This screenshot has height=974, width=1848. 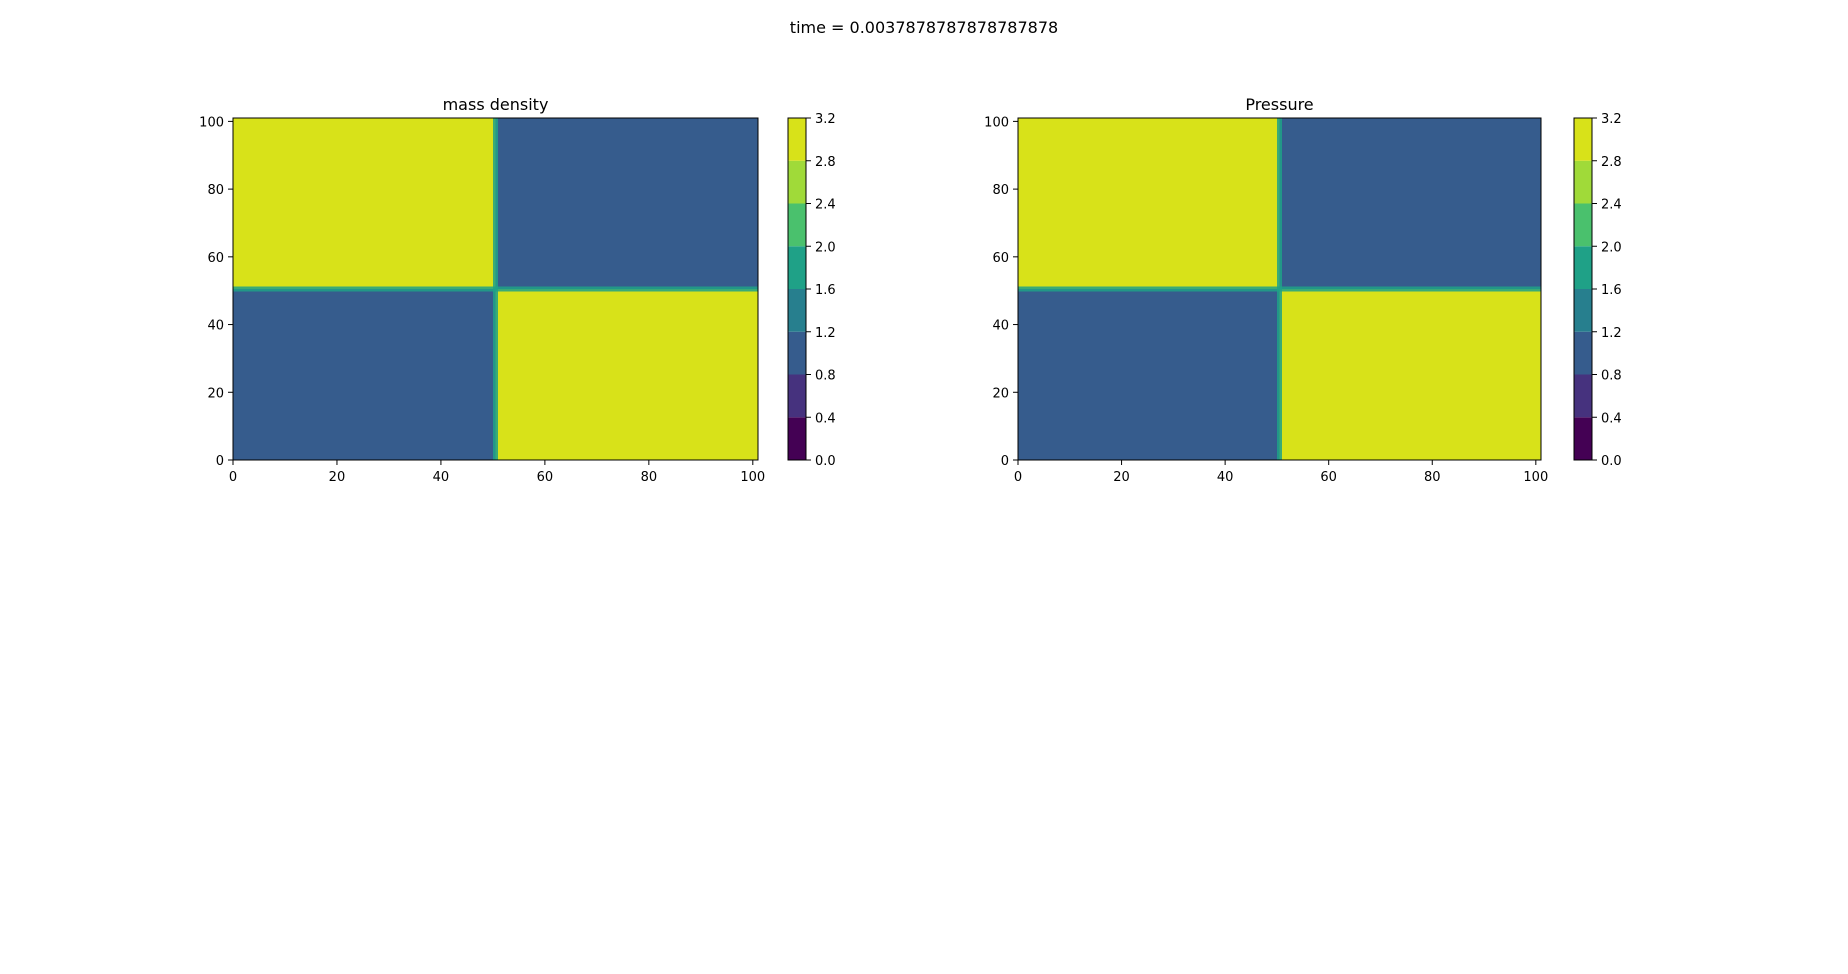 What do you see at coordinates (364, 374) in the screenshot?
I see `mass-density-region-bottom-left` at bounding box center [364, 374].